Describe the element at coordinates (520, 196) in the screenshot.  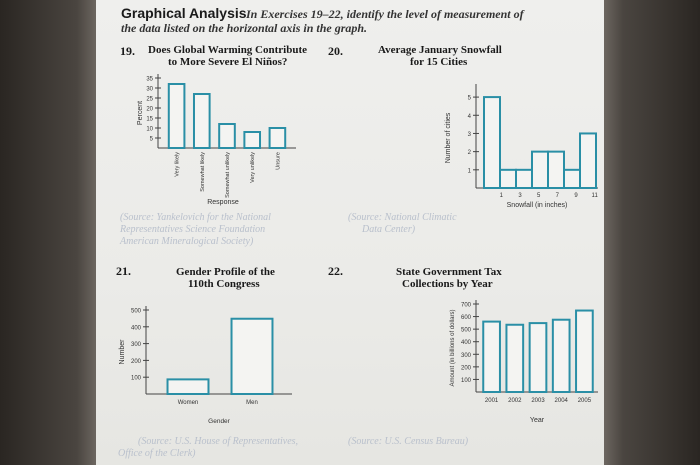
I see `x-tick-label: 3` at that location.